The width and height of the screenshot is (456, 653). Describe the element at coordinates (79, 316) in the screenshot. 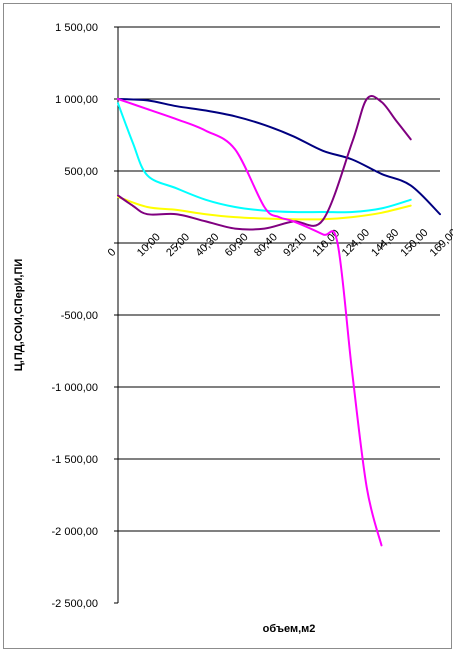

I see `y-tick-label: -500,00` at that location.